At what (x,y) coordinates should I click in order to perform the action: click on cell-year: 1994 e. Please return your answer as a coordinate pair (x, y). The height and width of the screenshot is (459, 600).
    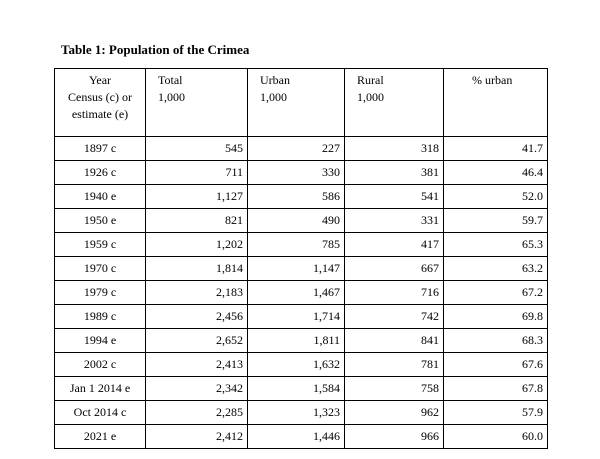
    Looking at the image, I should click on (100, 340).